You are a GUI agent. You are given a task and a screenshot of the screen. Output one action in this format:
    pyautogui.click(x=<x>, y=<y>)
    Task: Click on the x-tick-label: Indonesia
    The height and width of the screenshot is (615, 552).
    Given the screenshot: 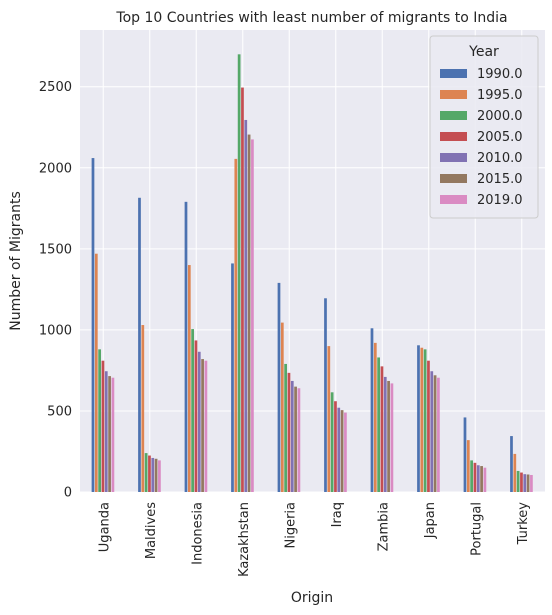 What is the action you would take?
    pyautogui.click(x=197, y=533)
    